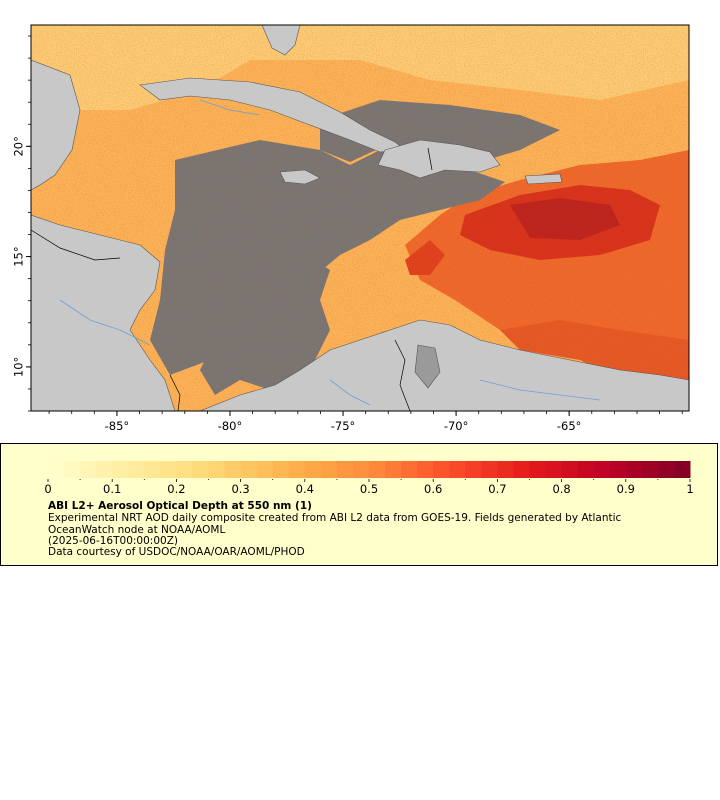 The image size is (720, 800). I want to click on colorbar-tick-label: 0.5, so click(369, 489).